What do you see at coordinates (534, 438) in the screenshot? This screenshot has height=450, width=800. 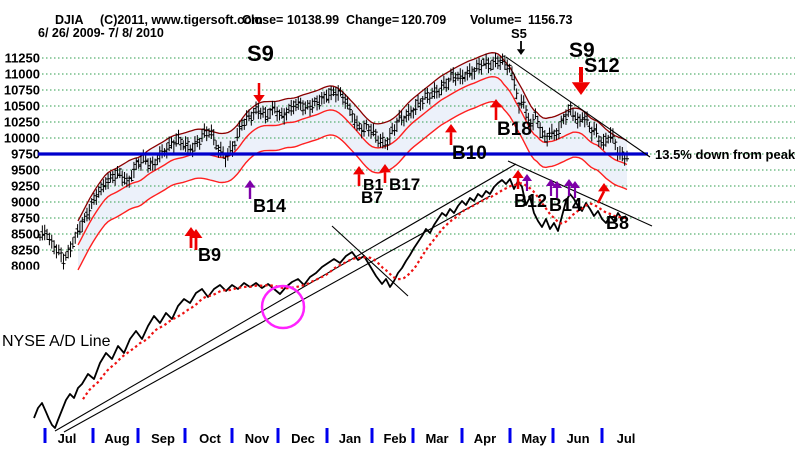 I see `month-label-may-10: May` at bounding box center [534, 438].